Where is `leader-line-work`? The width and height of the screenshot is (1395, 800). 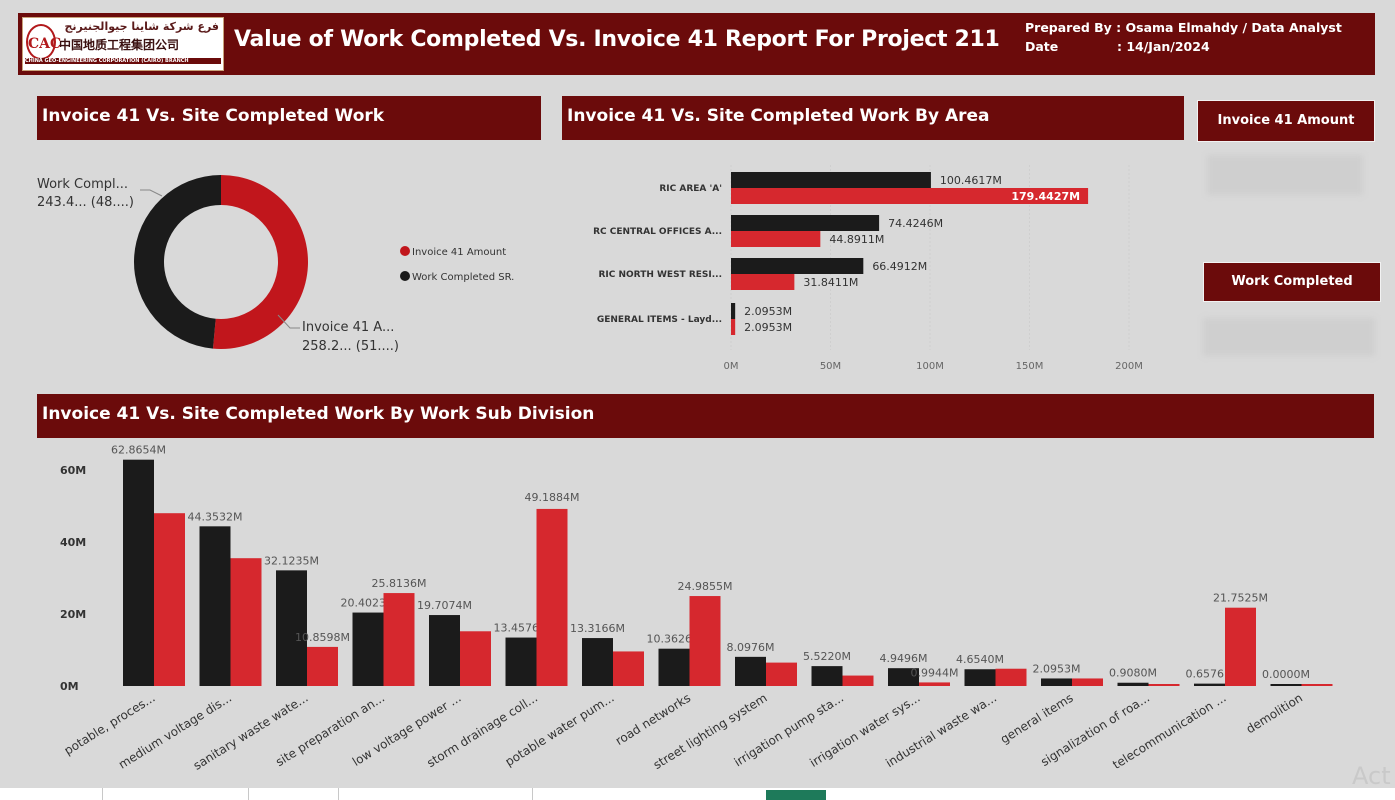
leader-line-work is located at coordinates (151, 193).